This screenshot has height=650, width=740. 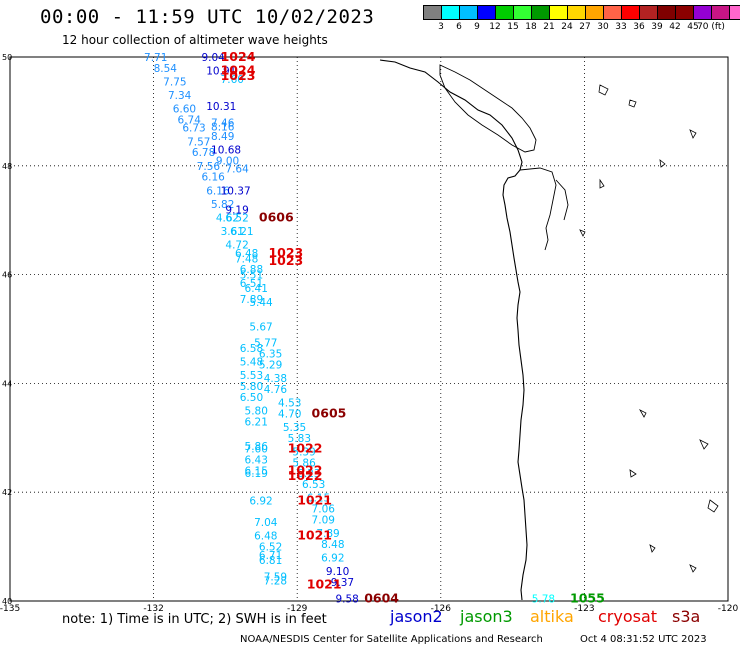 What do you see at coordinates (7, 275) in the screenshot?
I see `lat-label: 46` at bounding box center [7, 275].